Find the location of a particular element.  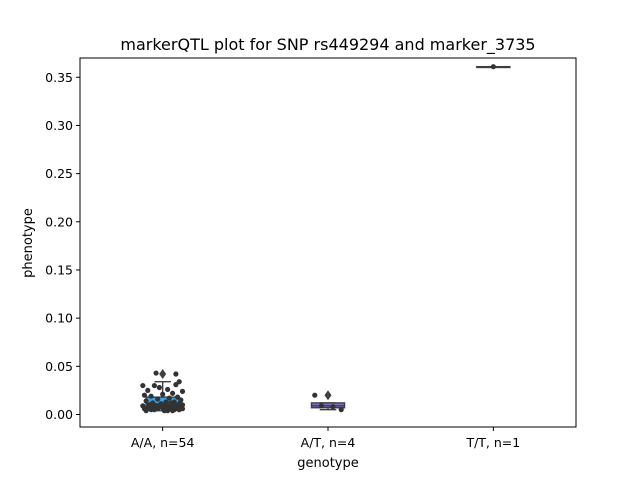

x-axis-label: genotype is located at coordinates (327, 463).